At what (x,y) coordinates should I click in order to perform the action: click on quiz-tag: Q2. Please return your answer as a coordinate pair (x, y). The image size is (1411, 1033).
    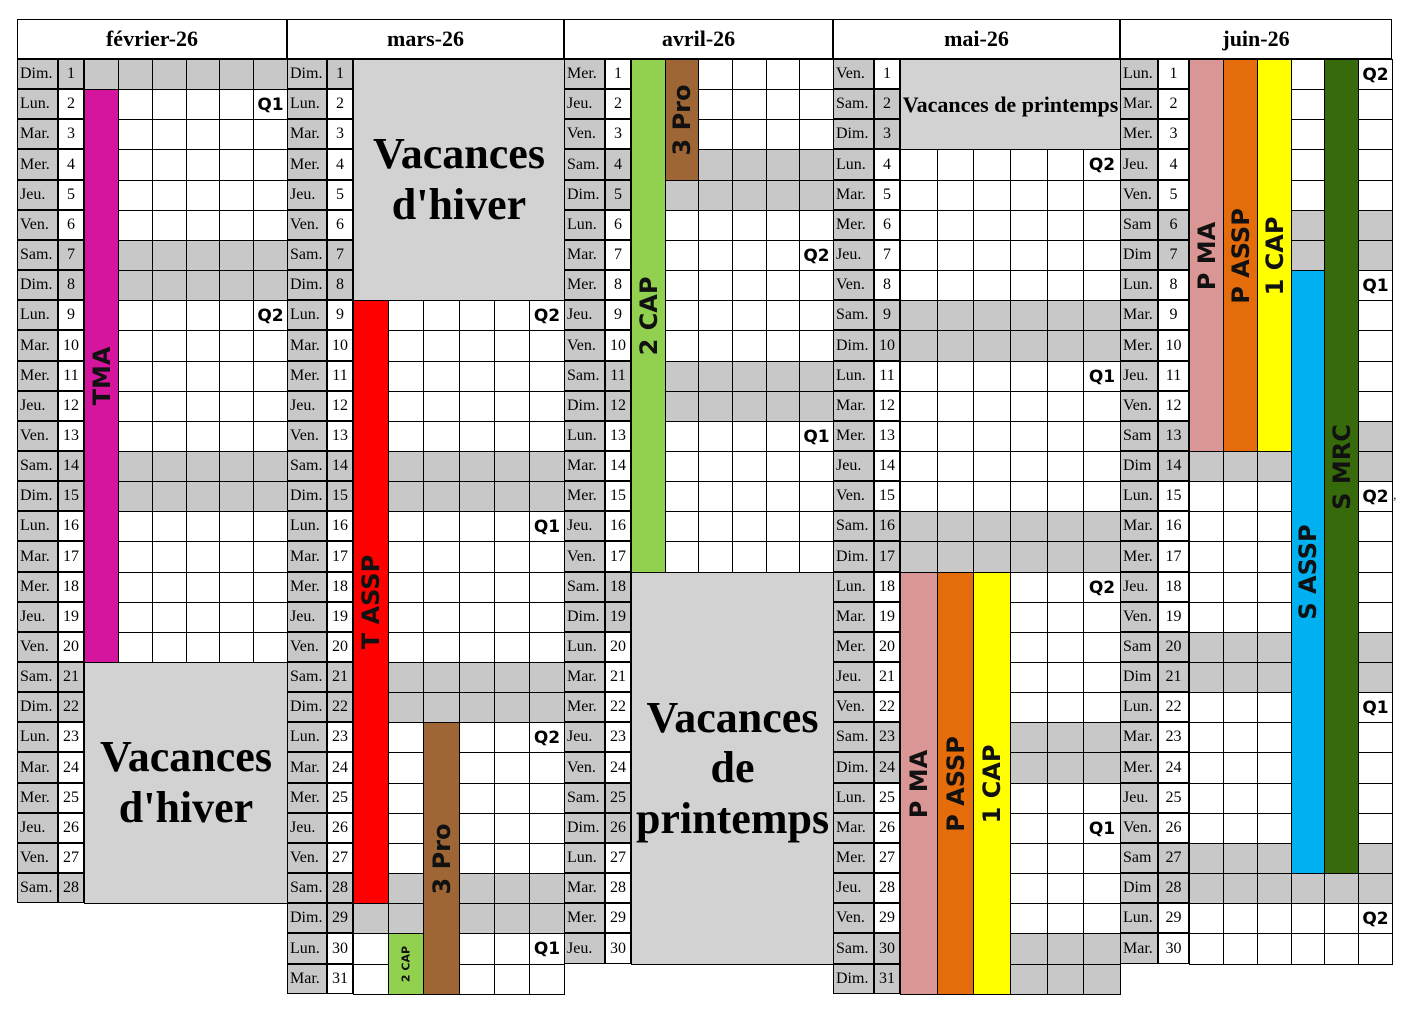
    Looking at the image, I should click on (547, 315).